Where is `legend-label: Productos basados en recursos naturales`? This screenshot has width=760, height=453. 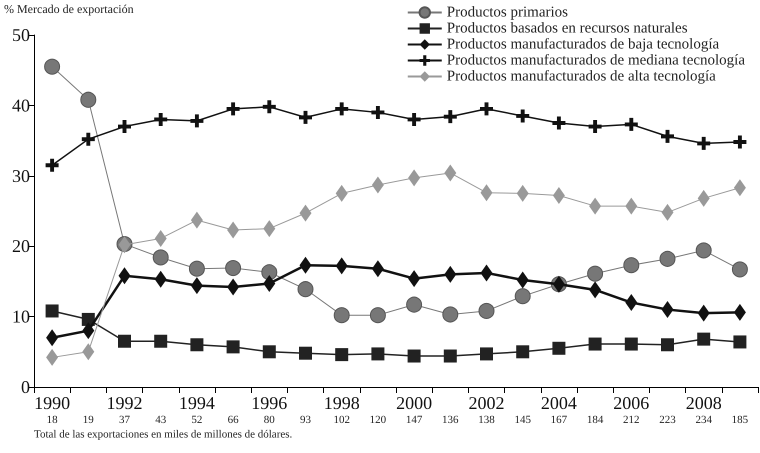
legend-label: Productos basados en recursos naturales is located at coordinates (567, 28).